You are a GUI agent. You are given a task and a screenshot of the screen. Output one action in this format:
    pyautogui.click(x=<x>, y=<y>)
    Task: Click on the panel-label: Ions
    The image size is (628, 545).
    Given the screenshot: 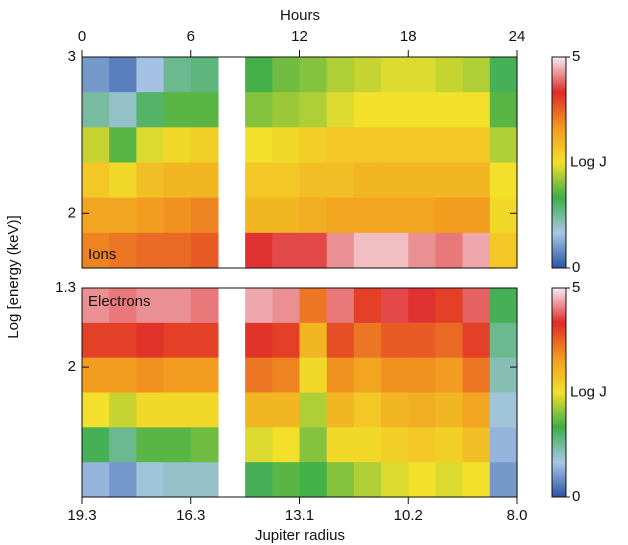 What is the action you would take?
    pyautogui.click(x=102, y=254)
    